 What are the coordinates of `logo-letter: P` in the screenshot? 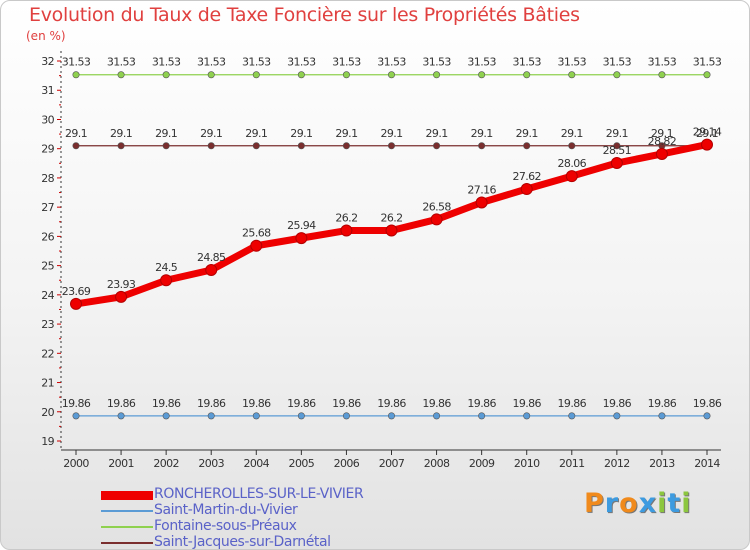 It's located at (594, 503).